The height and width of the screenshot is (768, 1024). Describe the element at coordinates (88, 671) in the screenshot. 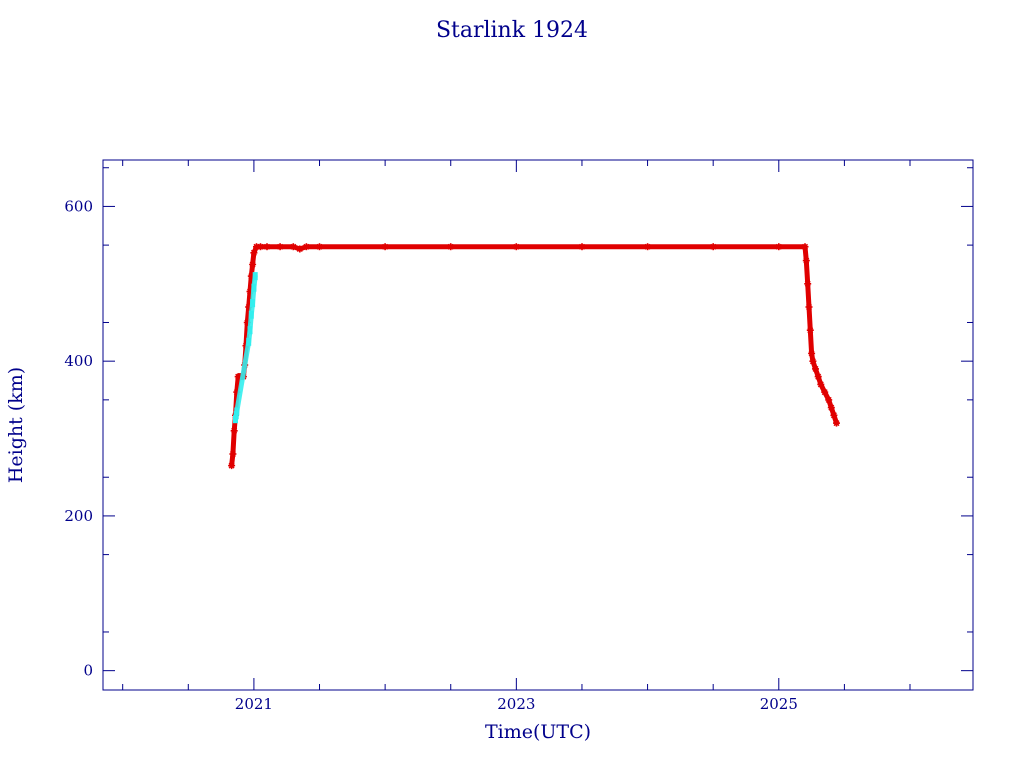

I see `y-tick-label: 0` at that location.